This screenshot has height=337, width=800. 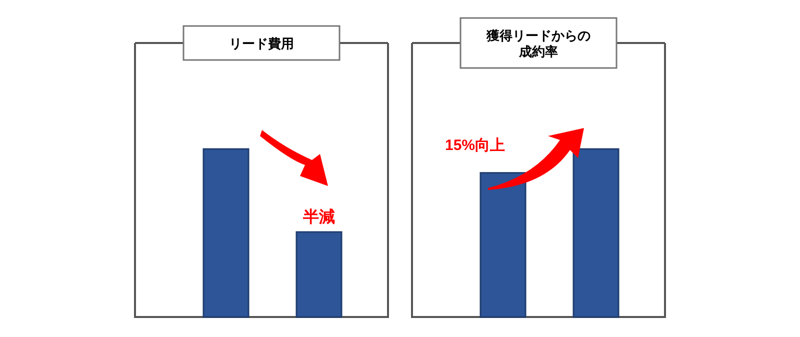 I want to click on annotation: 15%向上, so click(x=475, y=145).